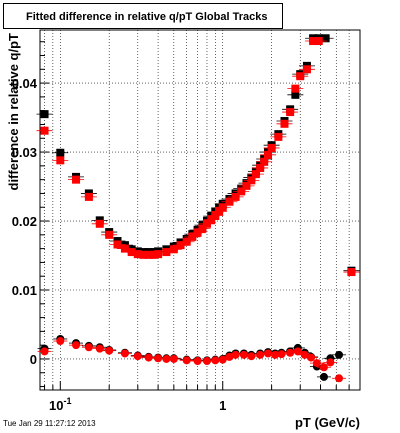 This screenshot has height=433, width=400. What do you see at coordinates (13, 112) in the screenshot?
I see `y-axis-label: difference in relative q/pT` at bounding box center [13, 112].